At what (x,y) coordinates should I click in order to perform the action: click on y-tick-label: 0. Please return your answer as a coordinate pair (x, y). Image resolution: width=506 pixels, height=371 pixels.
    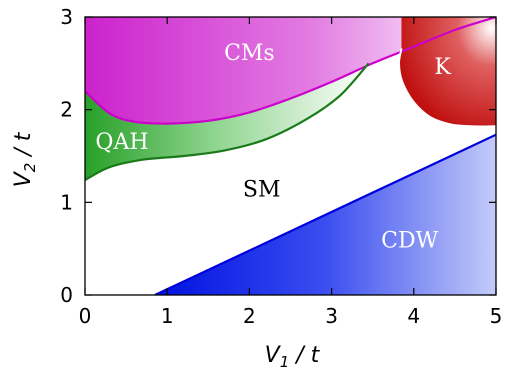
    Looking at the image, I should click on (66, 295).